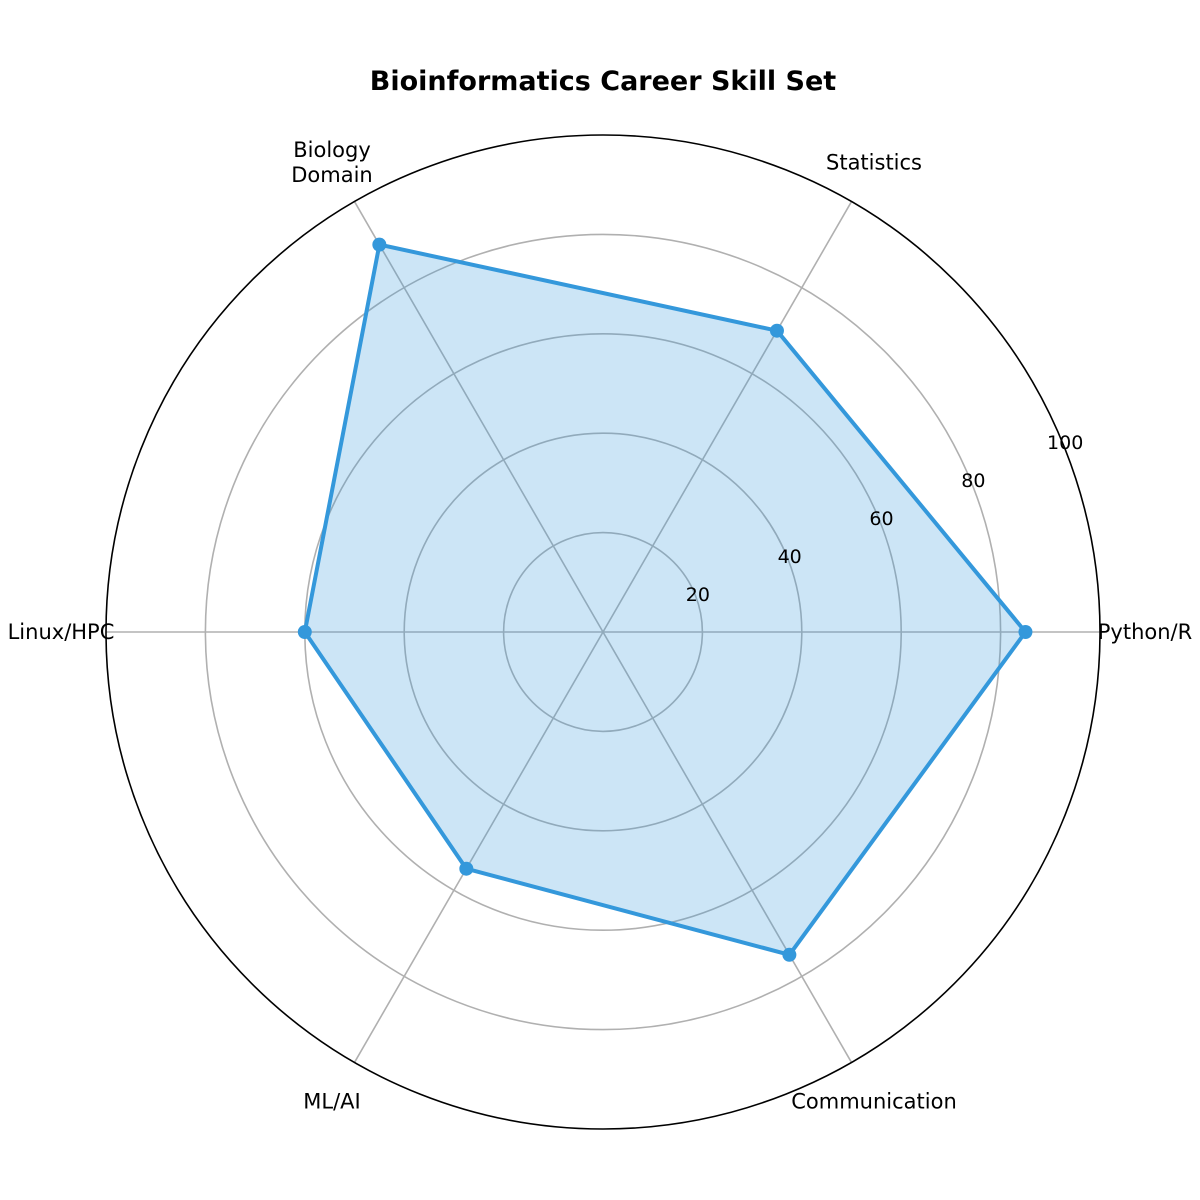  Describe the element at coordinates (874, 163) in the screenshot. I see `axis-label: Statistics` at that location.